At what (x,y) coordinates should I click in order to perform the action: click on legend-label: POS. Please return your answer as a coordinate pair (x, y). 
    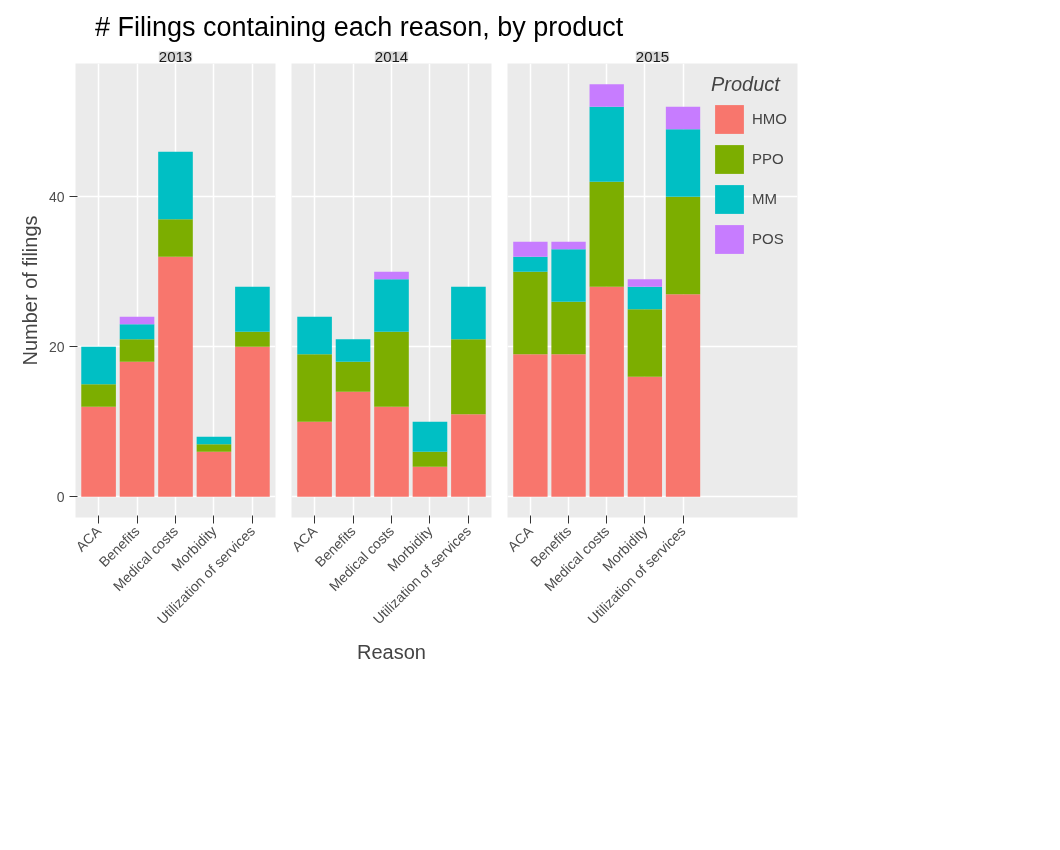
    Looking at the image, I should click on (768, 239).